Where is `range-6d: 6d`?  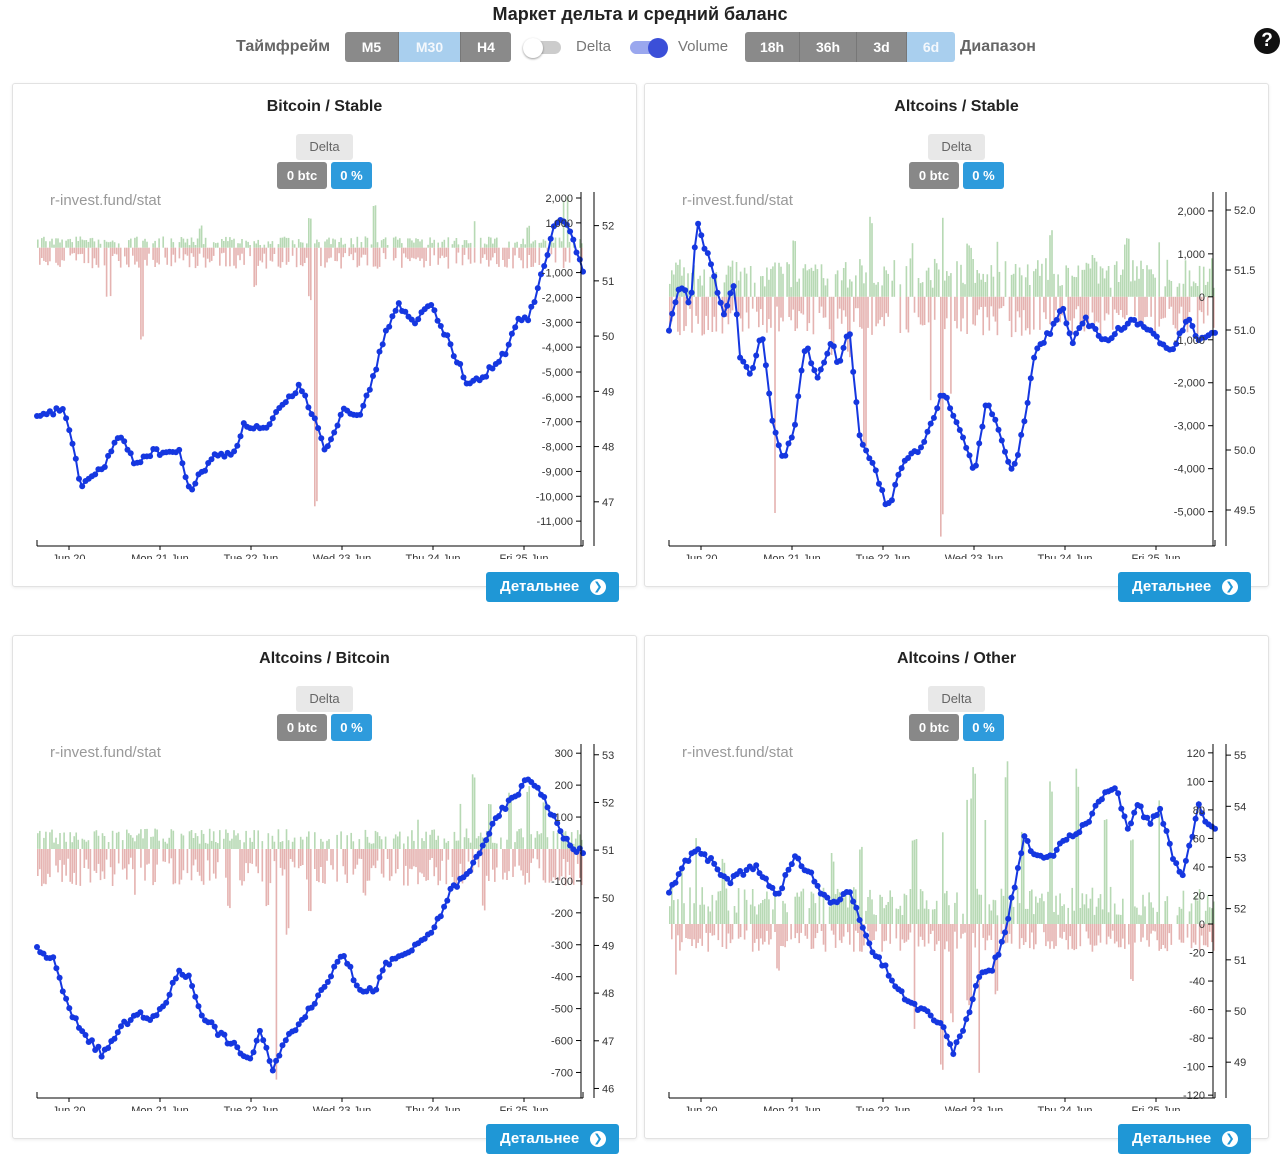
range-6d: 6d is located at coordinates (931, 47).